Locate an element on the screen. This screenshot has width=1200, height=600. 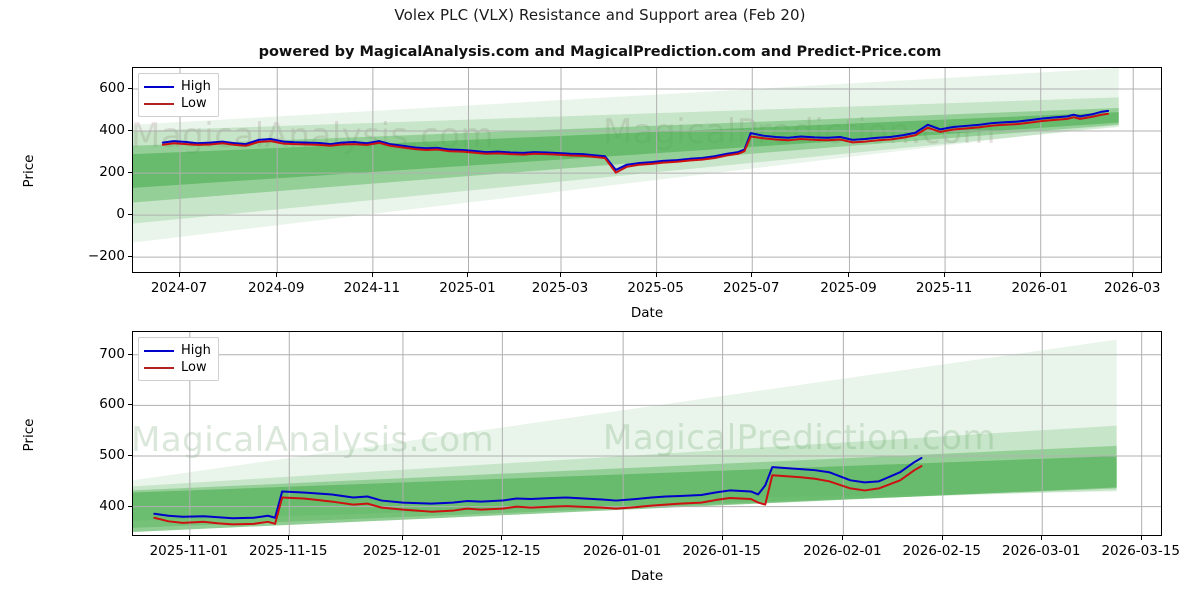
bottom-chart-x-axis-label: Date is located at coordinates (647, 576).